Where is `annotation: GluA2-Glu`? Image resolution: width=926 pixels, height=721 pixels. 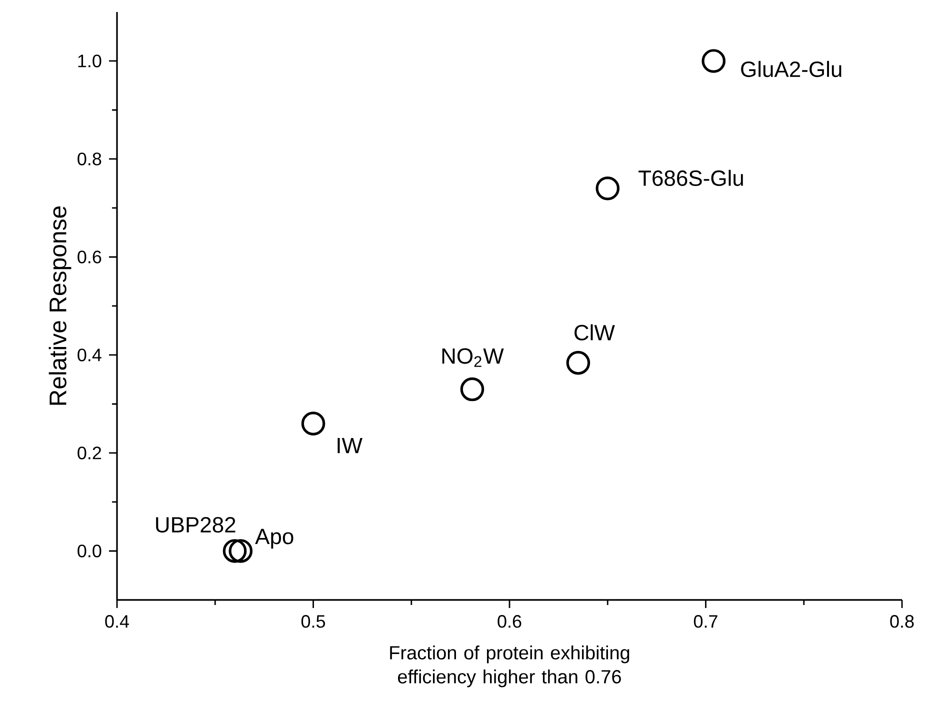
annotation: GluA2-Glu is located at coordinates (791, 69).